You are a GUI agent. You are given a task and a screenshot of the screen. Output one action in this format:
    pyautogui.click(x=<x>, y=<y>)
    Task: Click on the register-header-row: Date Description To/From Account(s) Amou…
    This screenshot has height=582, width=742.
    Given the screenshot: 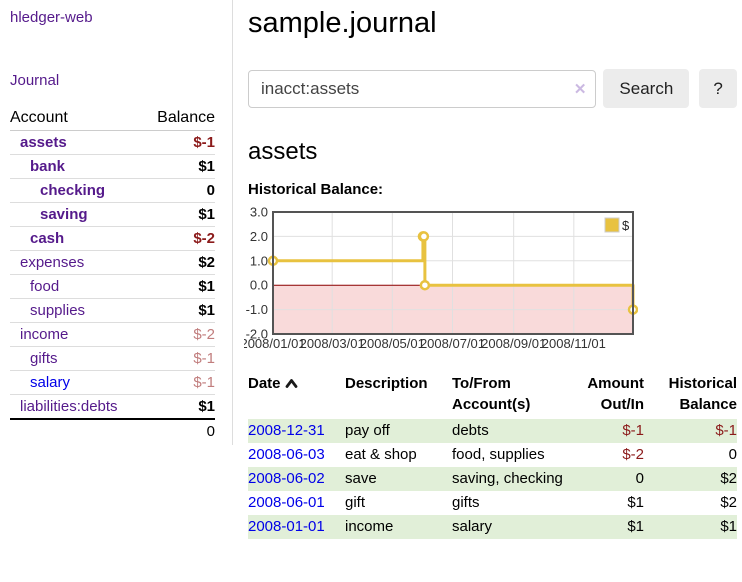 What is the action you would take?
    pyautogui.click(x=492, y=395)
    